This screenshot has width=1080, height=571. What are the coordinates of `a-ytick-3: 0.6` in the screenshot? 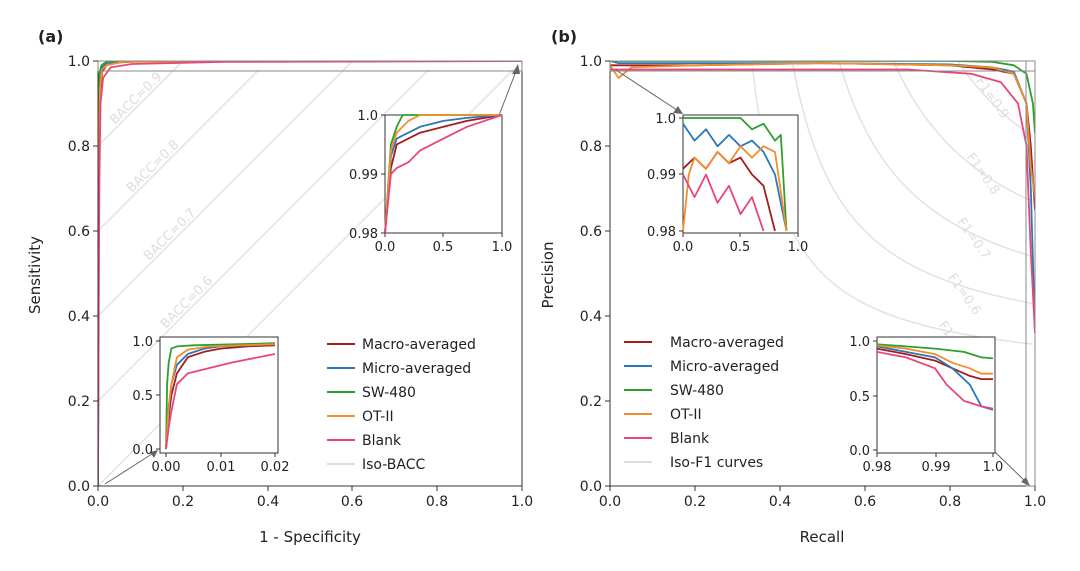 It's located at (79, 232).